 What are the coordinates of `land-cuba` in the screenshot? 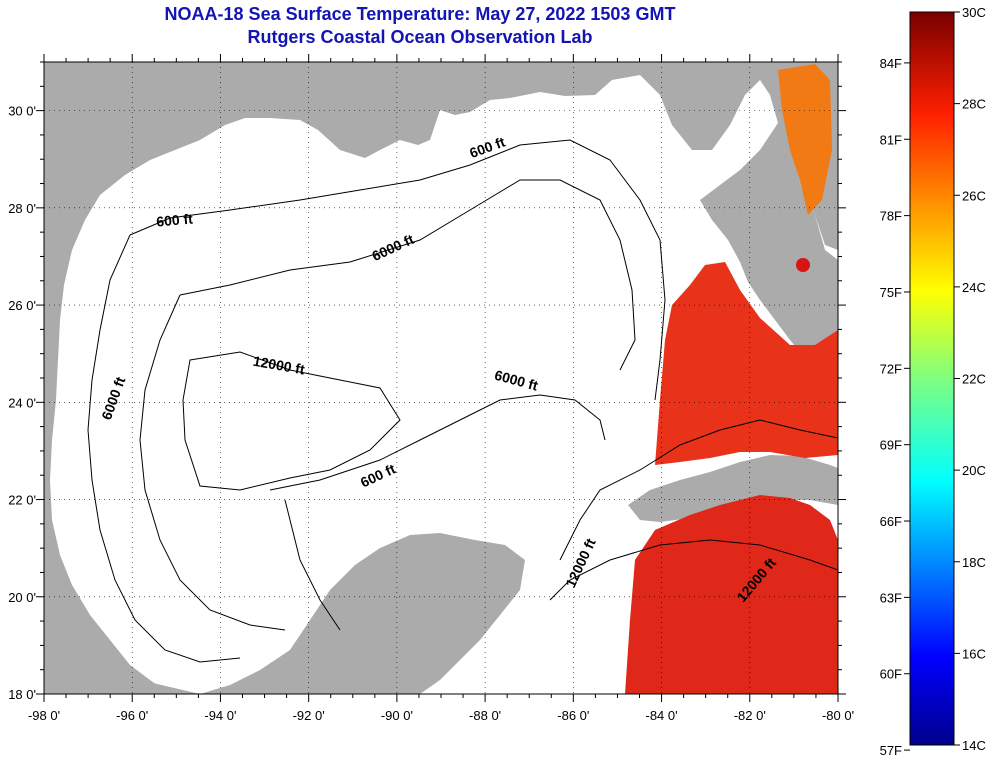 It's located at (733, 488).